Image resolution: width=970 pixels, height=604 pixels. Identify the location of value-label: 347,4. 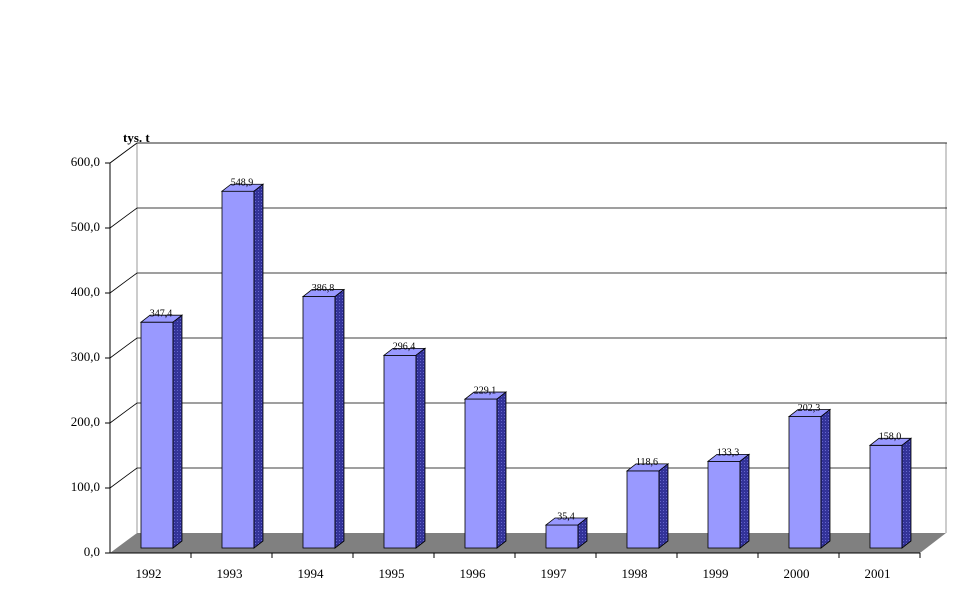
(161, 313).